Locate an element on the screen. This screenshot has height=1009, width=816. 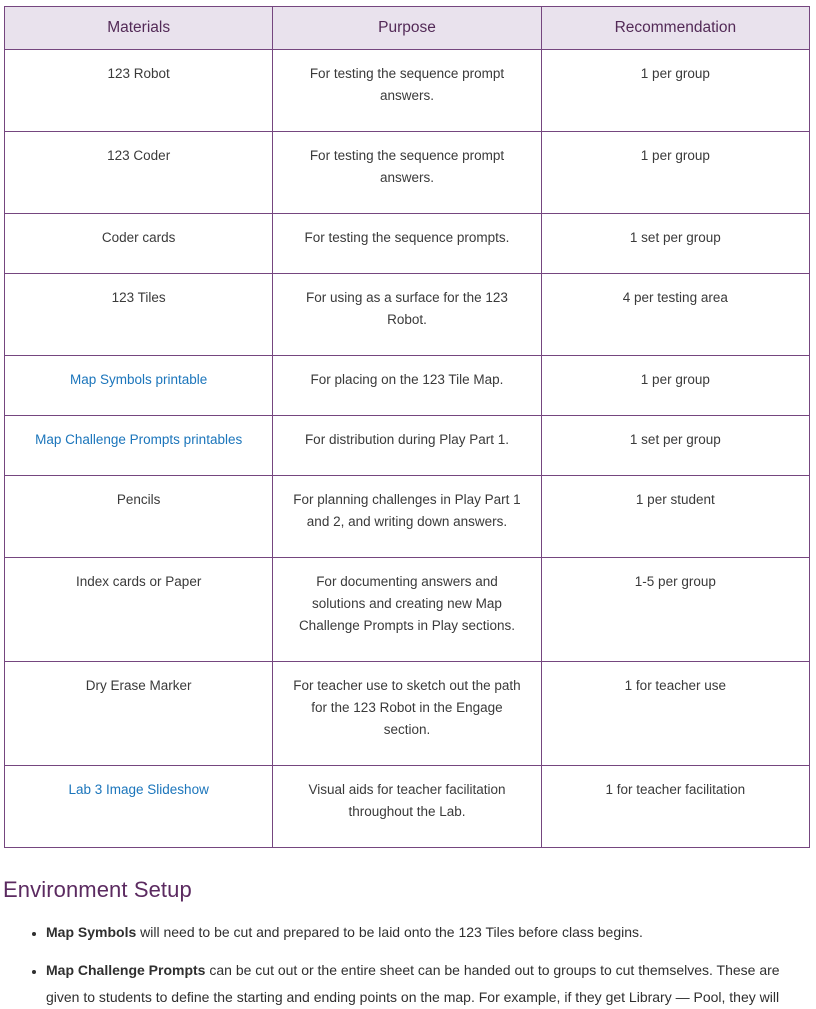
material-cell: Lab 3 Image Slideshow is located at coordinates (138, 806).